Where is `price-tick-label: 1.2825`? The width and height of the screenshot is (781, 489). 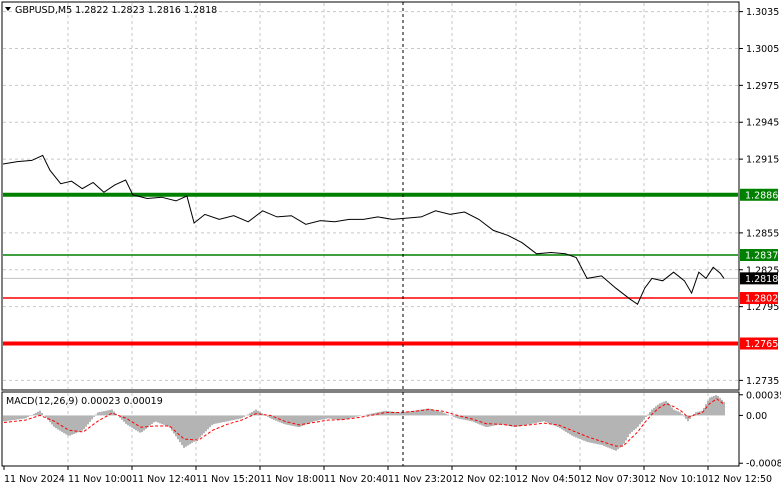 price-tick-label: 1.2825 is located at coordinates (762, 270).